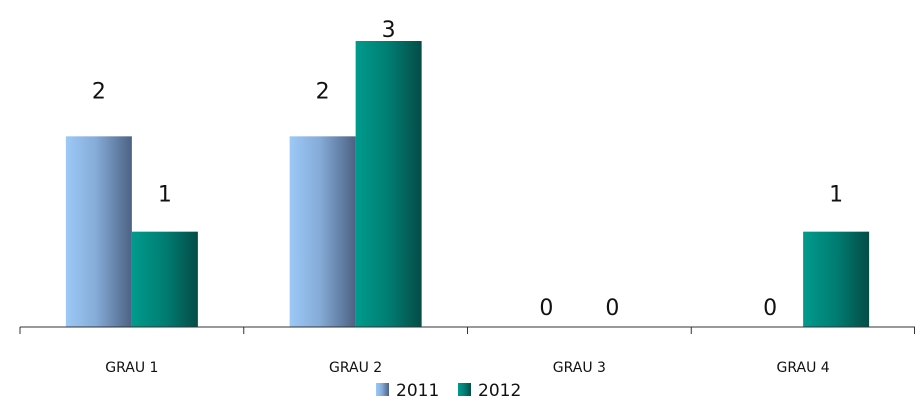 The width and height of the screenshot is (915, 401). Describe the element at coordinates (579, 368) in the screenshot. I see `x-tick-label: GRAU 3` at that location.